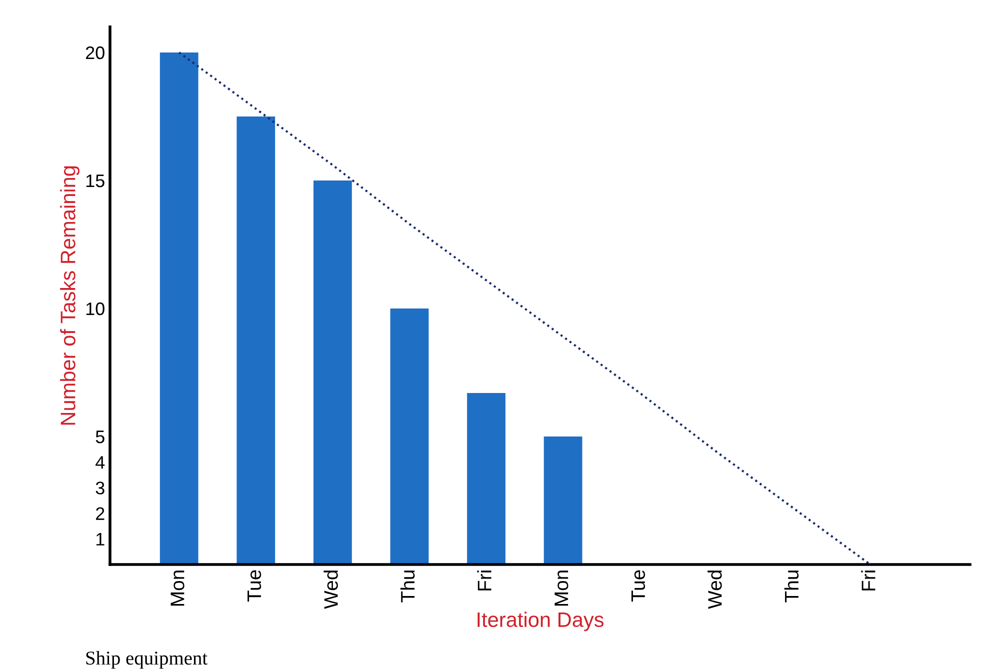 This screenshot has height=672, width=1000. I want to click on y-tick-label: 3, so click(100, 488).